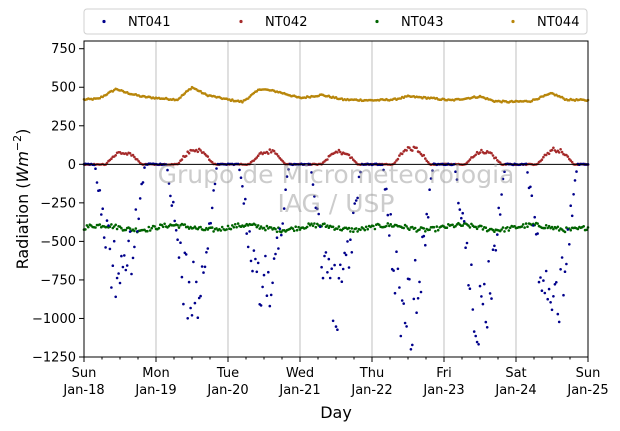 This screenshot has height=431, width=620. I want to click on legend-marker-nt043, so click(377, 21).